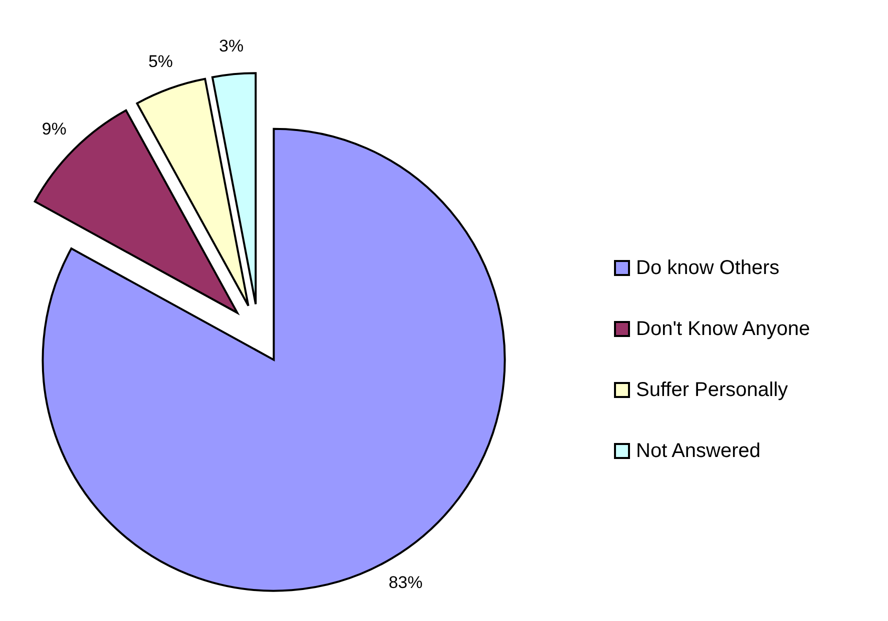  Describe the element at coordinates (405, 582) in the screenshot. I see `data-label: 83%` at that location.